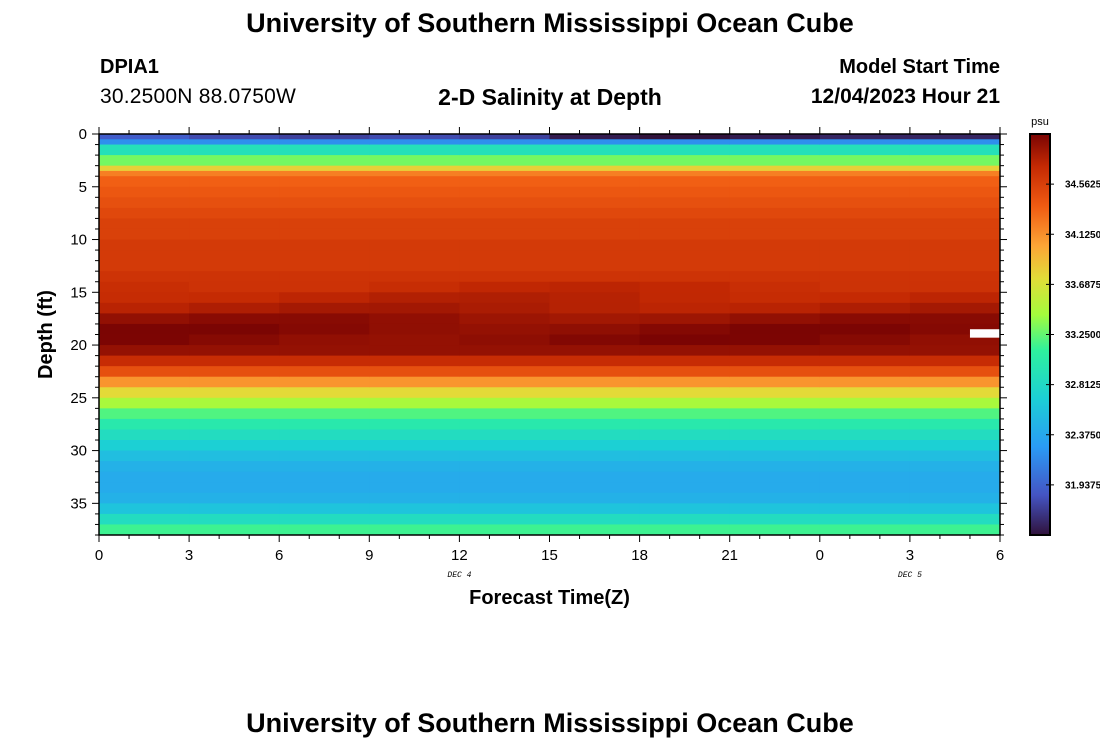 The height and width of the screenshot is (750, 1100). I want to click on x-axis-label: Forecast Time(Z), so click(549, 598).